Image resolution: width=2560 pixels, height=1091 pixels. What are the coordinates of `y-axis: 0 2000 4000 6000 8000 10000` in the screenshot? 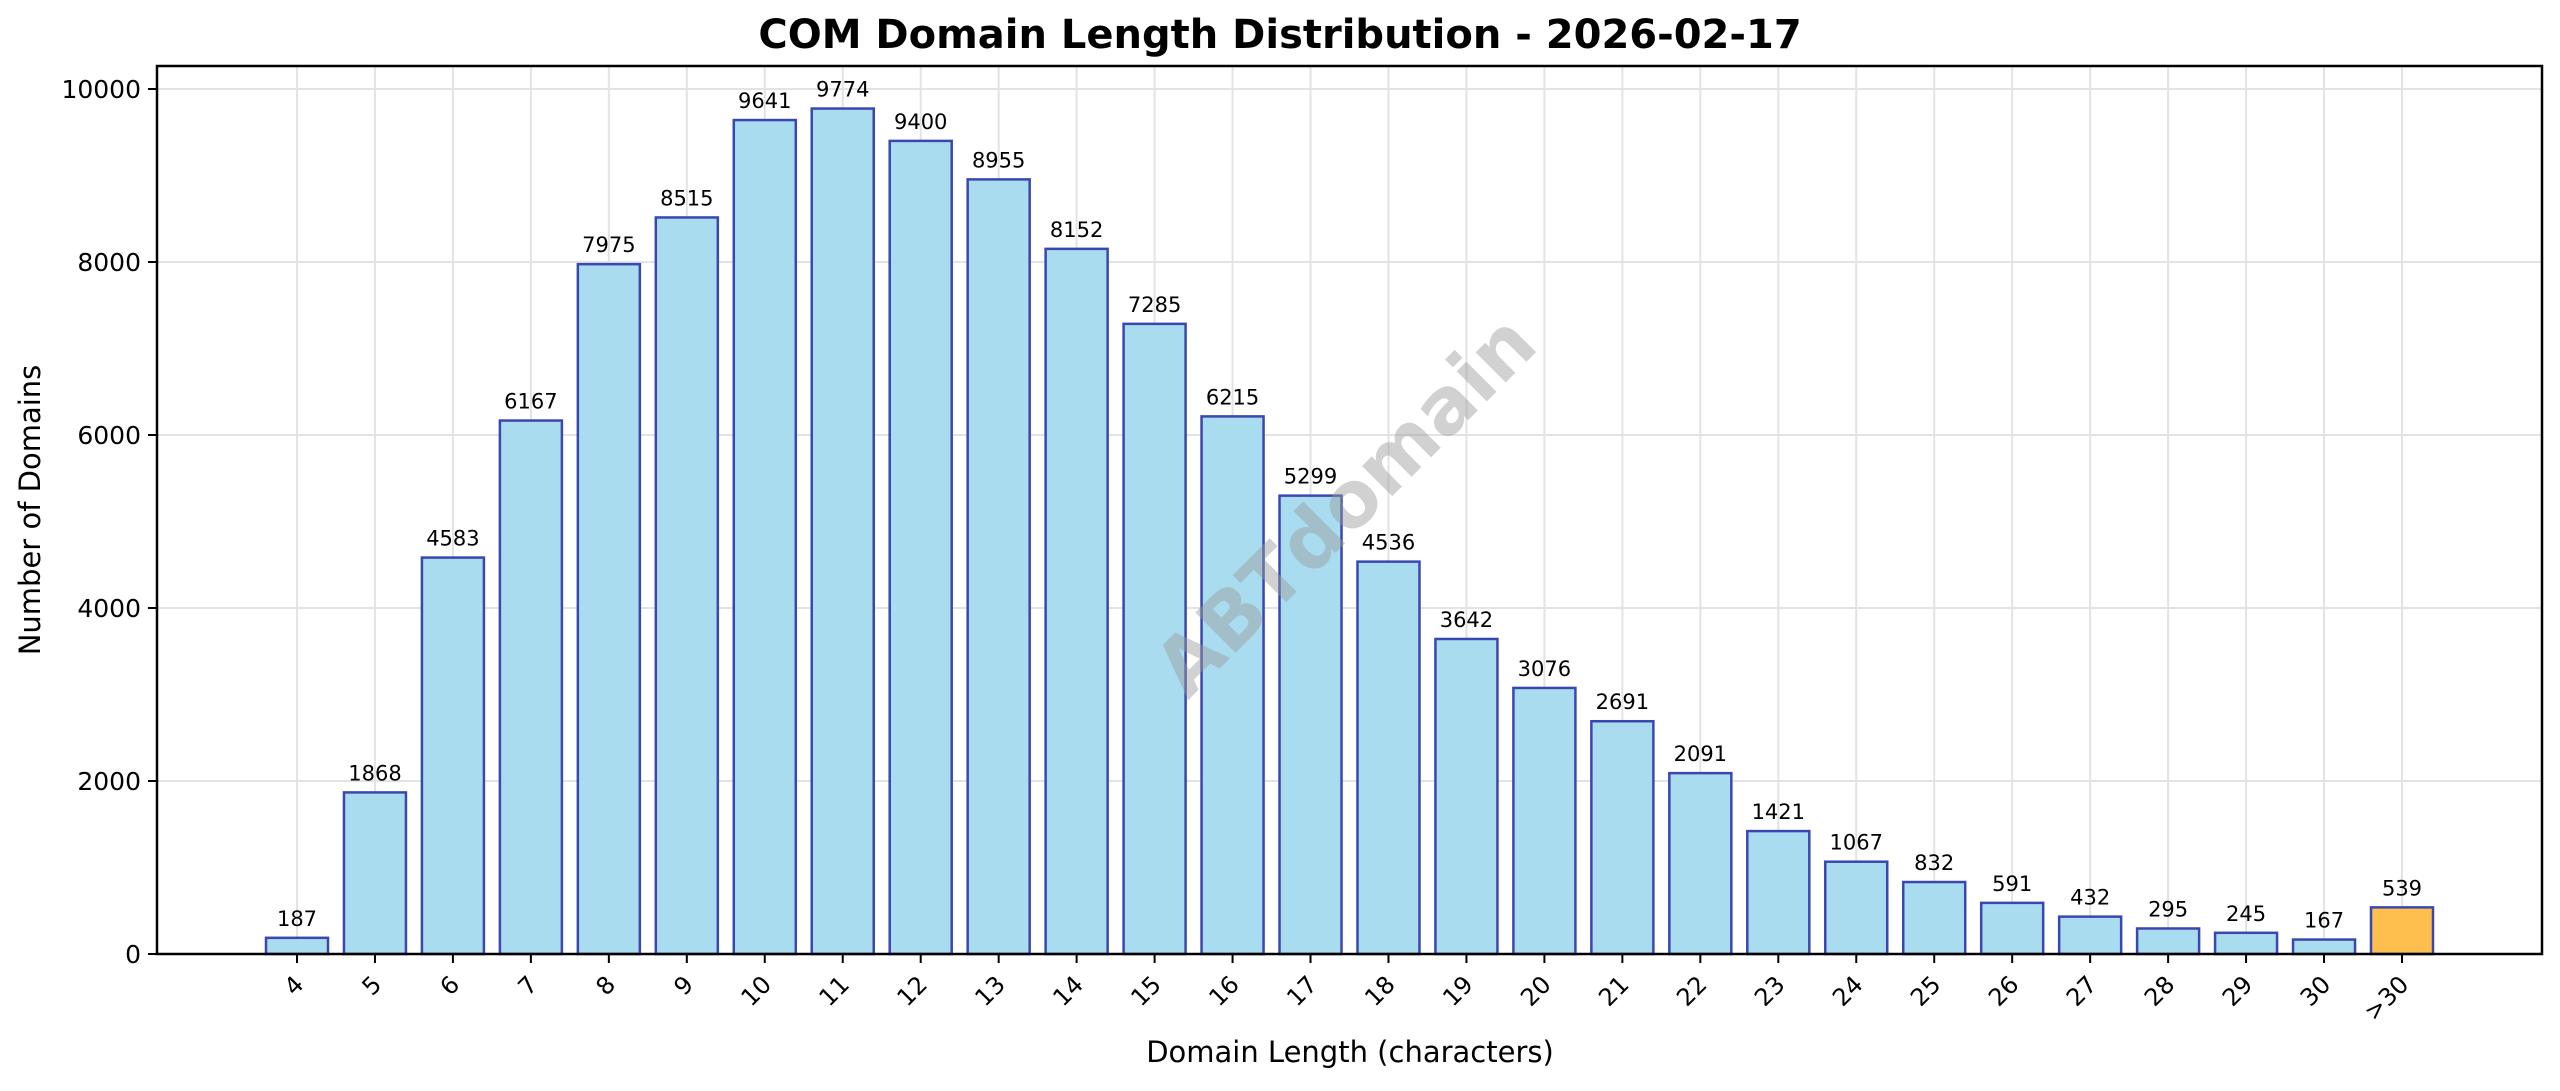 It's located at (109, 522).